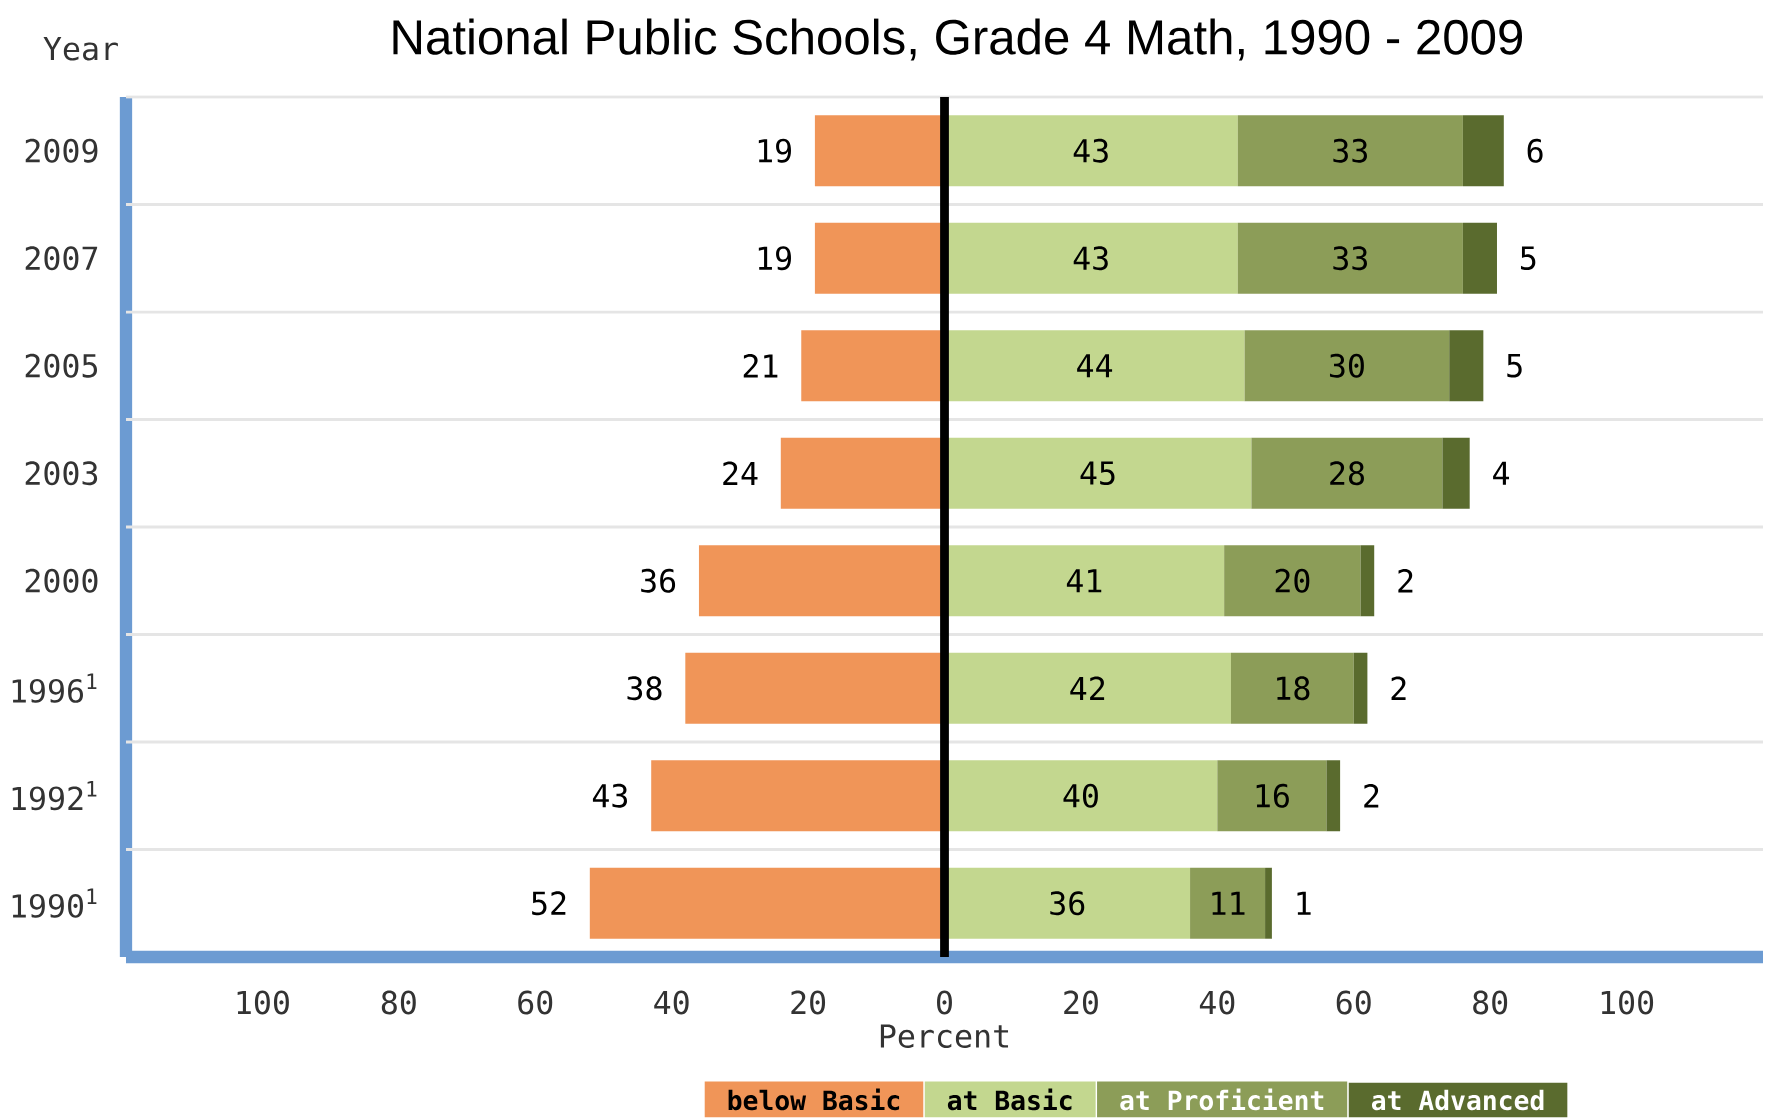 The height and width of the screenshot is (1118, 1766). What do you see at coordinates (1346, 365) in the screenshot?
I see `data-label: 30` at bounding box center [1346, 365].